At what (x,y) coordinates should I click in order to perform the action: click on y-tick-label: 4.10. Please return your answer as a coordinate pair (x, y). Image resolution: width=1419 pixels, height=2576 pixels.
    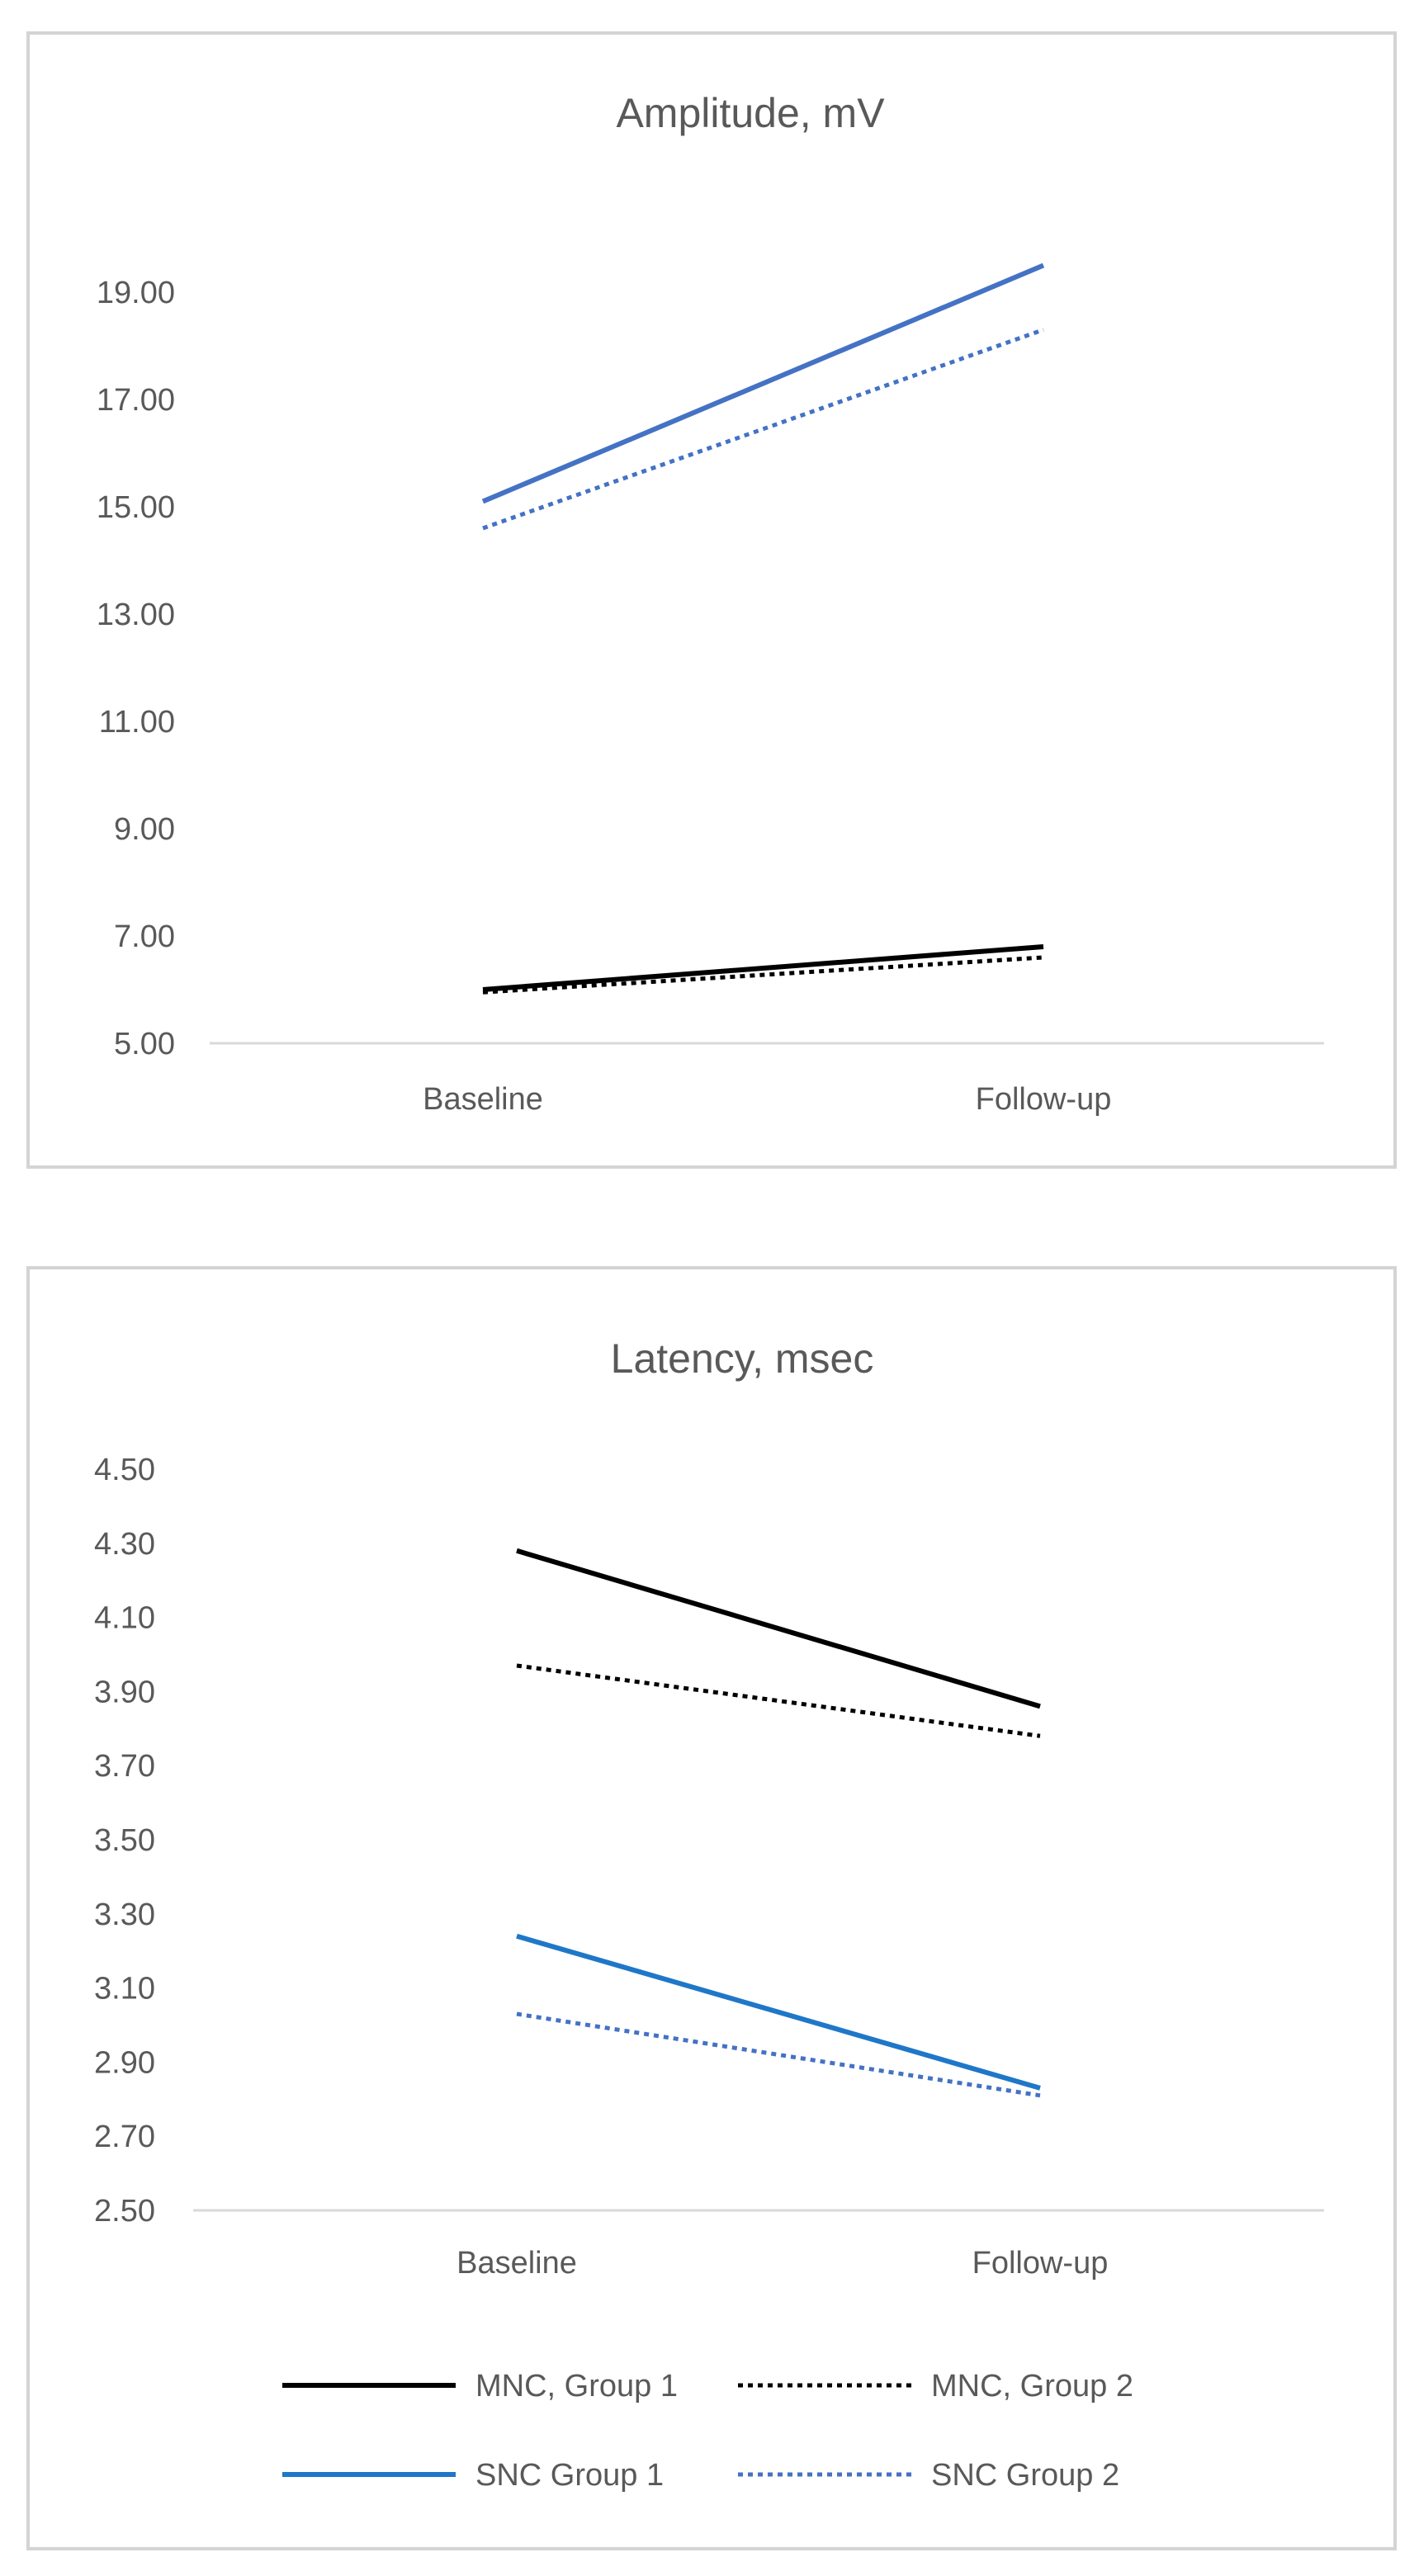
    Looking at the image, I should click on (124, 1618).